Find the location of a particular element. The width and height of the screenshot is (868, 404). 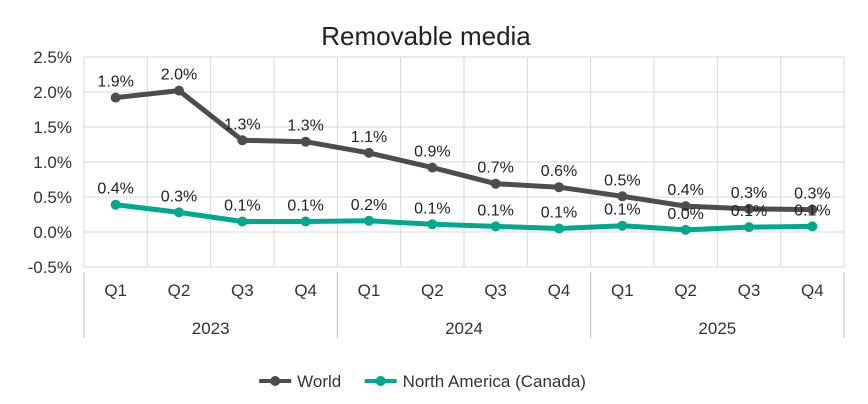

data-label: 0.7% is located at coordinates (495, 168).